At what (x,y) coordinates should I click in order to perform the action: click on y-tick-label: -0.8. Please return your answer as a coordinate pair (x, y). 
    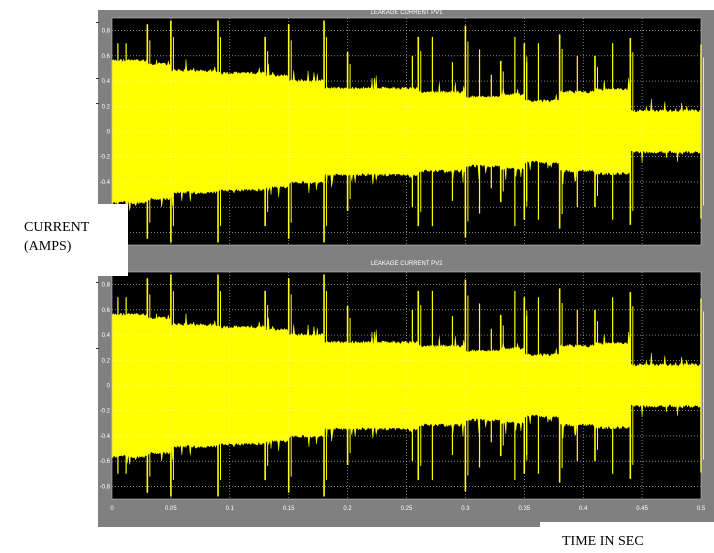
    Looking at the image, I should click on (105, 487).